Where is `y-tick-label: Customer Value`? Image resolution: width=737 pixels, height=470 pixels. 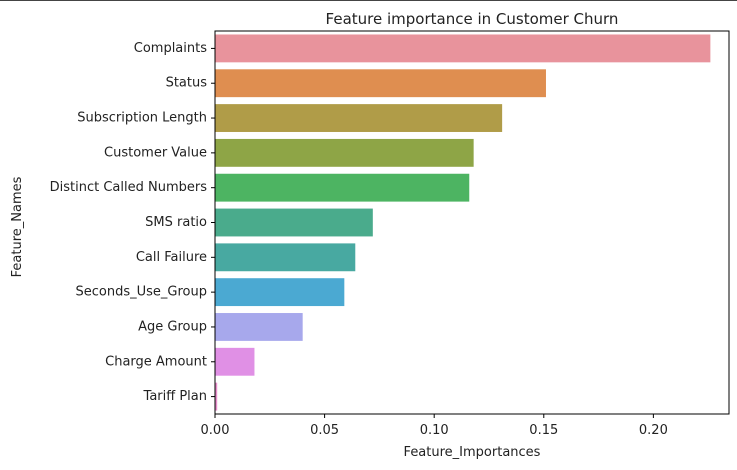
y-tick-label: Customer Value is located at coordinates (155, 152).